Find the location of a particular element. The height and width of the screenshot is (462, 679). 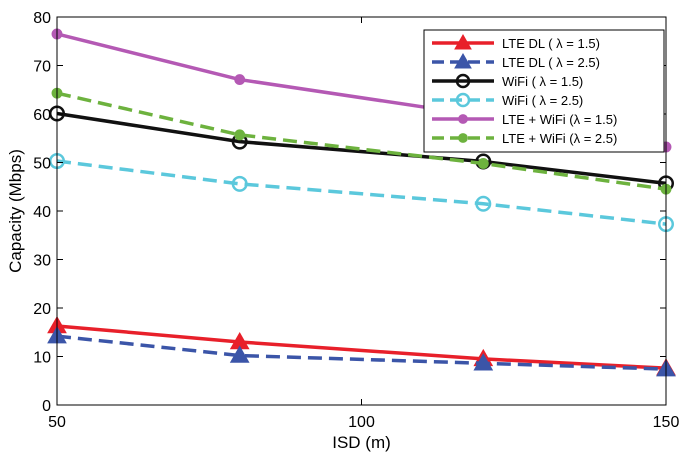

legend-label: WiFi ( λ = 1.5) is located at coordinates (542, 81).